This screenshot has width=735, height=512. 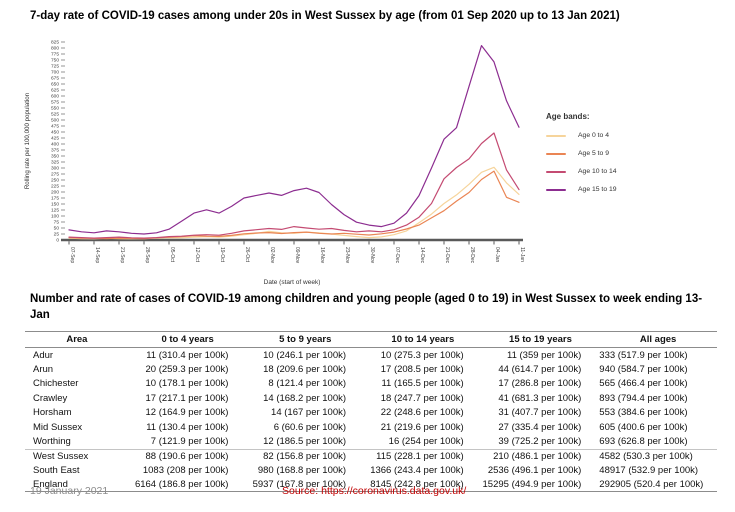 What do you see at coordinates (497, 255) in the screenshot?
I see `svg-text: 04-Jan` at bounding box center [497, 255].